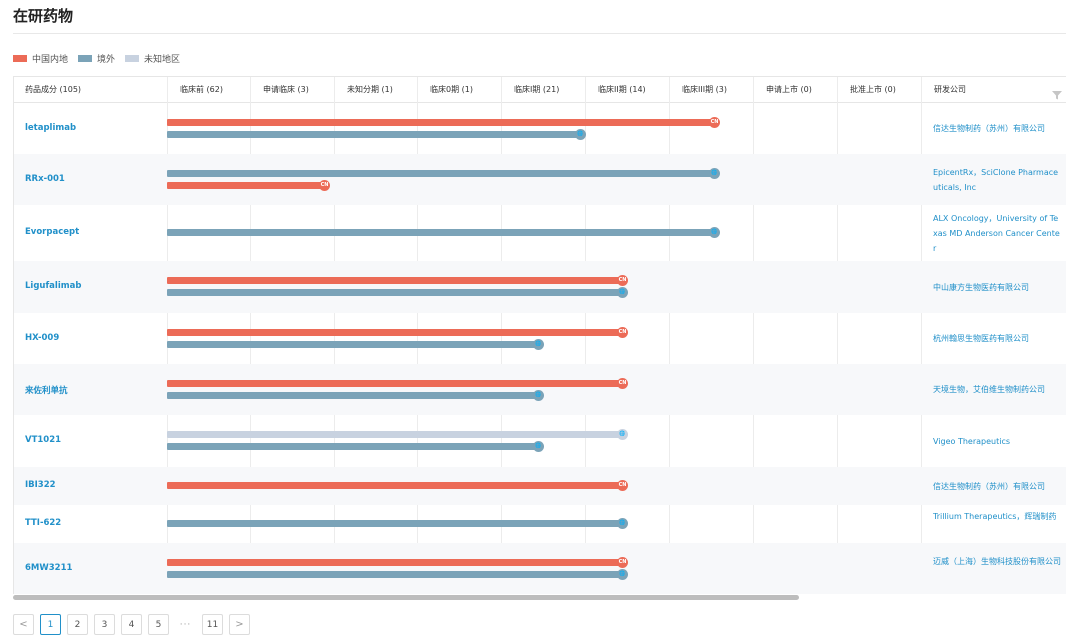  I want to click on table-row: 来佐利单抗 CN 🌐 天境生物，艾伯维生物制药公司, so click(540, 389).